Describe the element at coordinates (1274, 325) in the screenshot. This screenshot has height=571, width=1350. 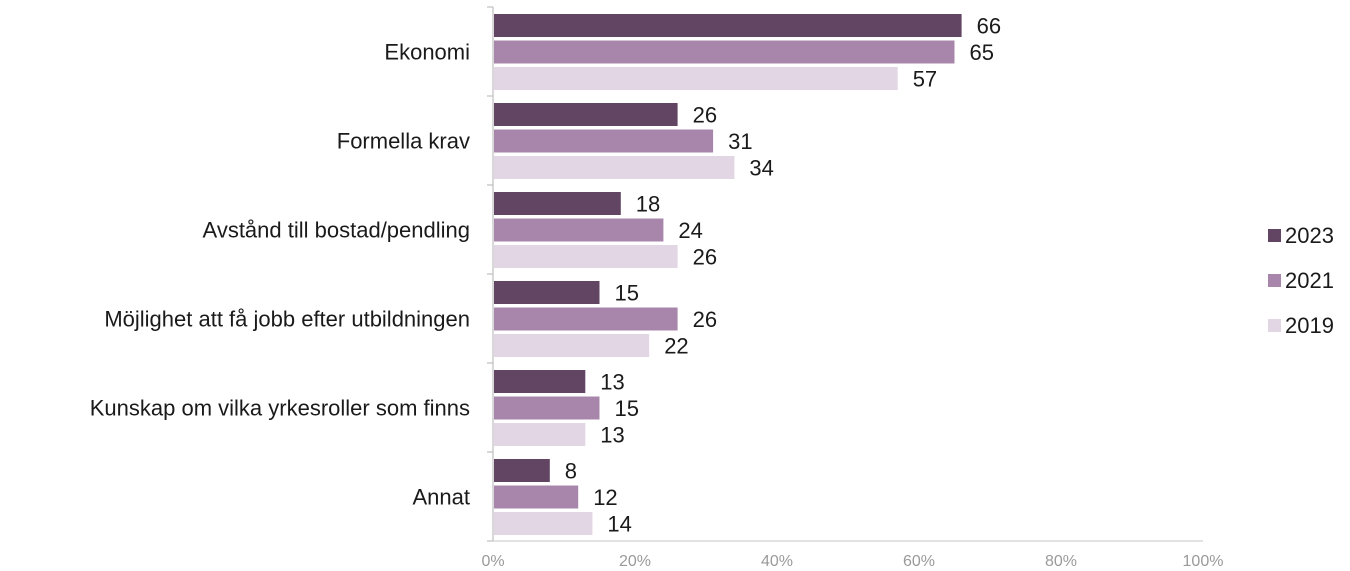
I see `legend-swatch-2019` at that location.